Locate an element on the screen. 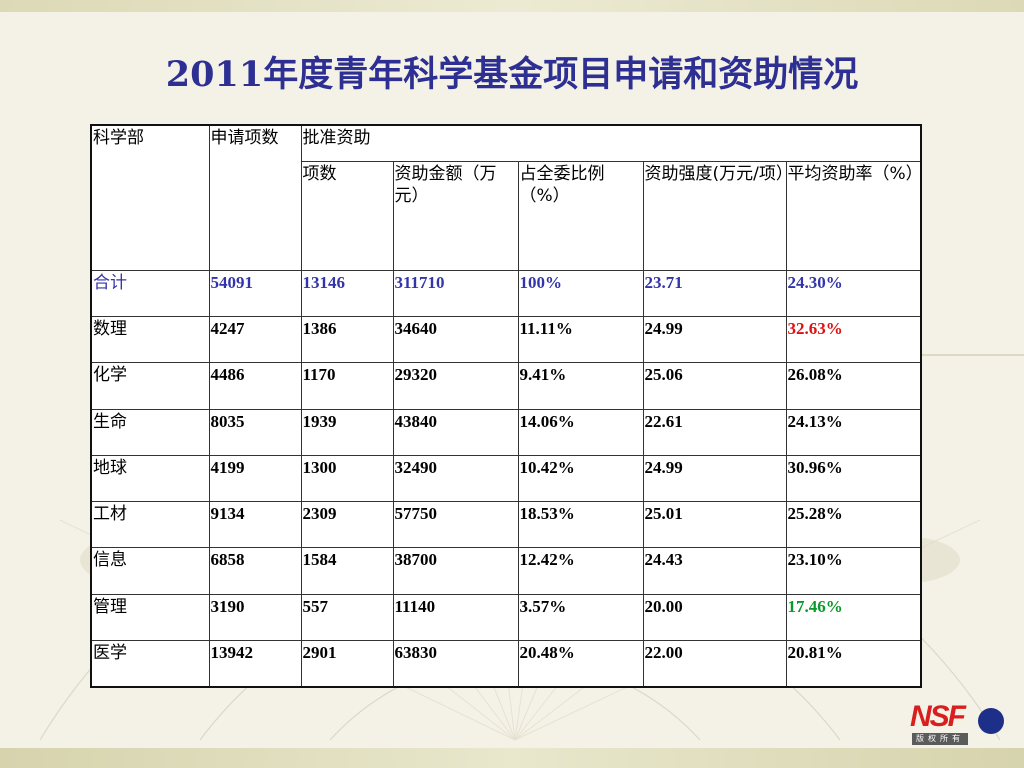 The image size is (1024, 768). cell-dept: 地球 is located at coordinates (150, 478).